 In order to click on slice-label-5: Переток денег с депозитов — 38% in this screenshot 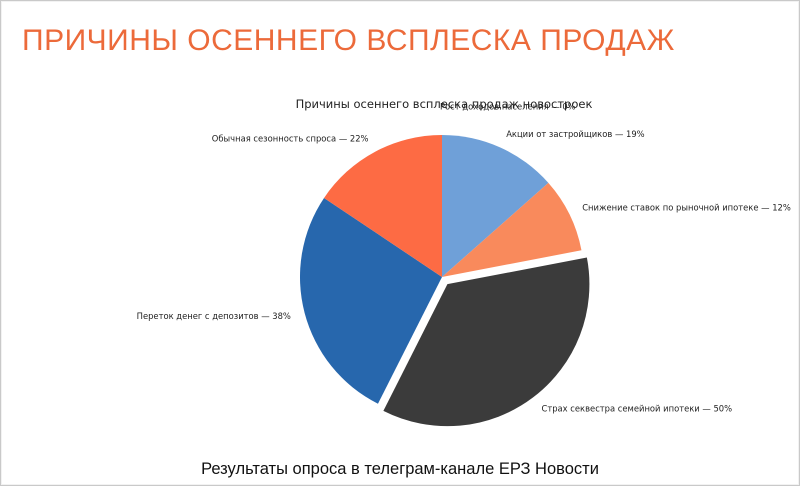, I will do `click(214, 316)`.